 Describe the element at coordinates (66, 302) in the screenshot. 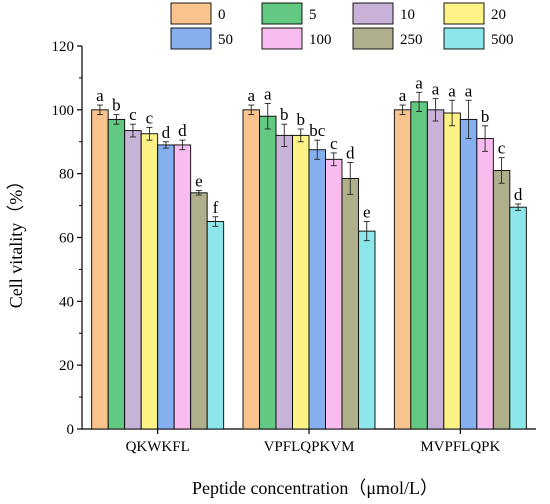

I see `y-tick-label: 40` at that location.